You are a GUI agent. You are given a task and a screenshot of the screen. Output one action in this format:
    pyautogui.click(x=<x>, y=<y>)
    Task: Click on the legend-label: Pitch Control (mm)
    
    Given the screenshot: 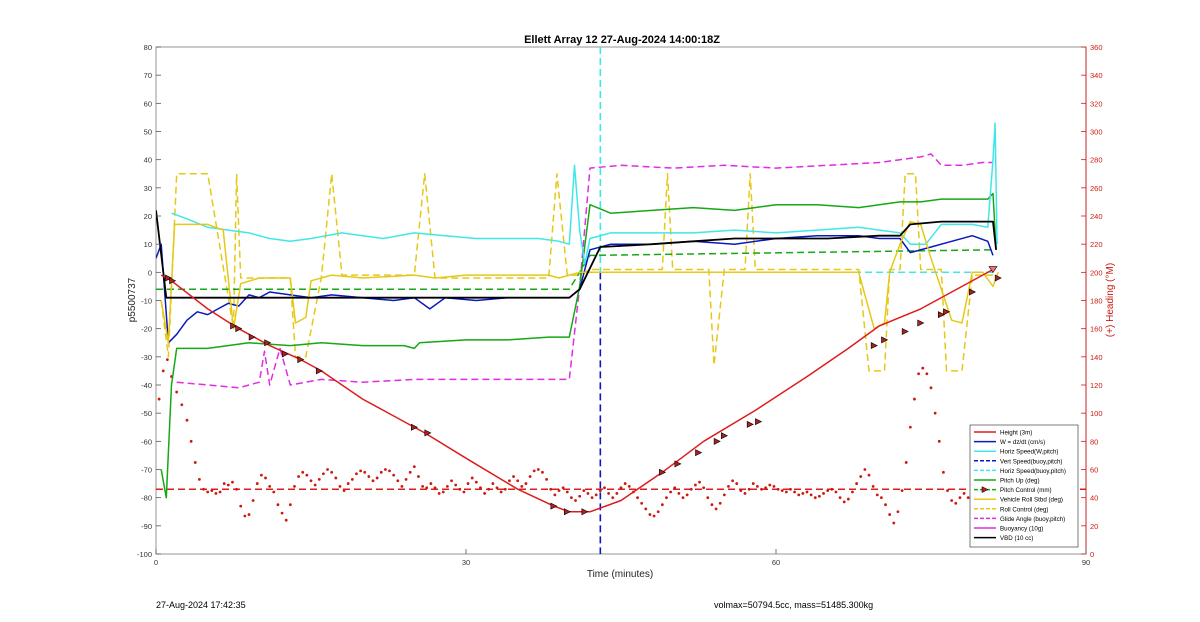 What is the action you would take?
    pyautogui.click(x=1026, y=490)
    